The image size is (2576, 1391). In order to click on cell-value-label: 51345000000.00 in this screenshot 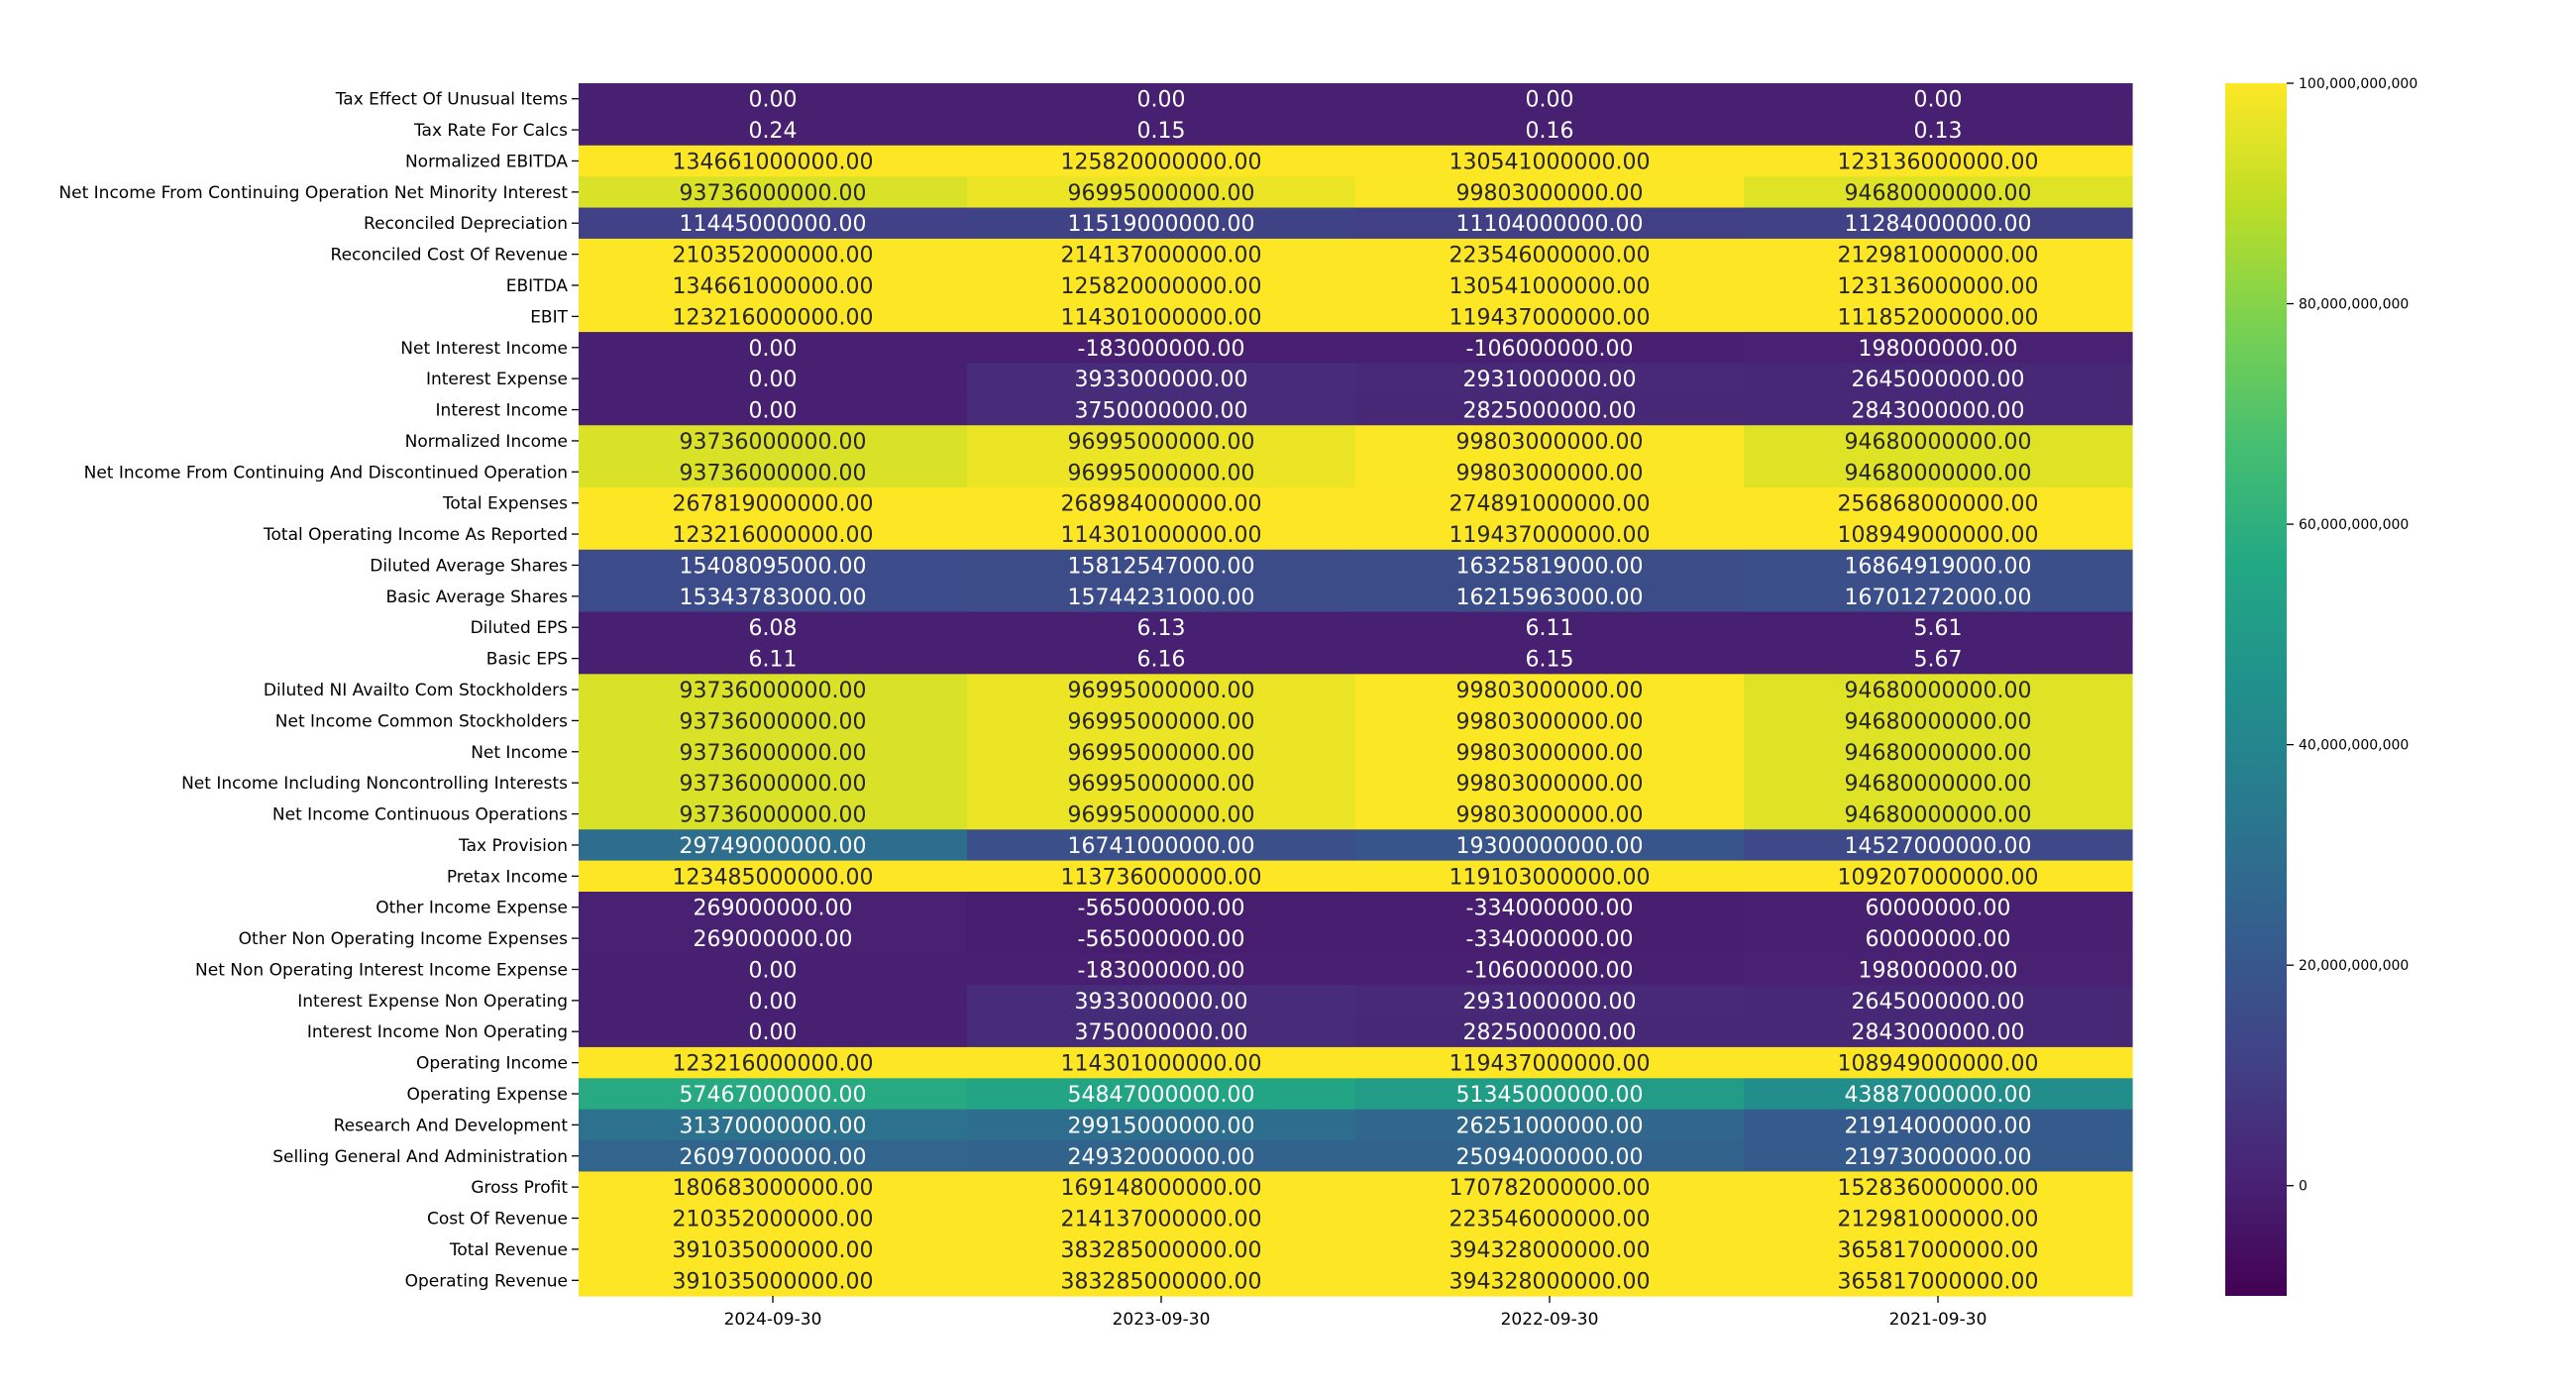, I will do `click(1550, 1095)`.